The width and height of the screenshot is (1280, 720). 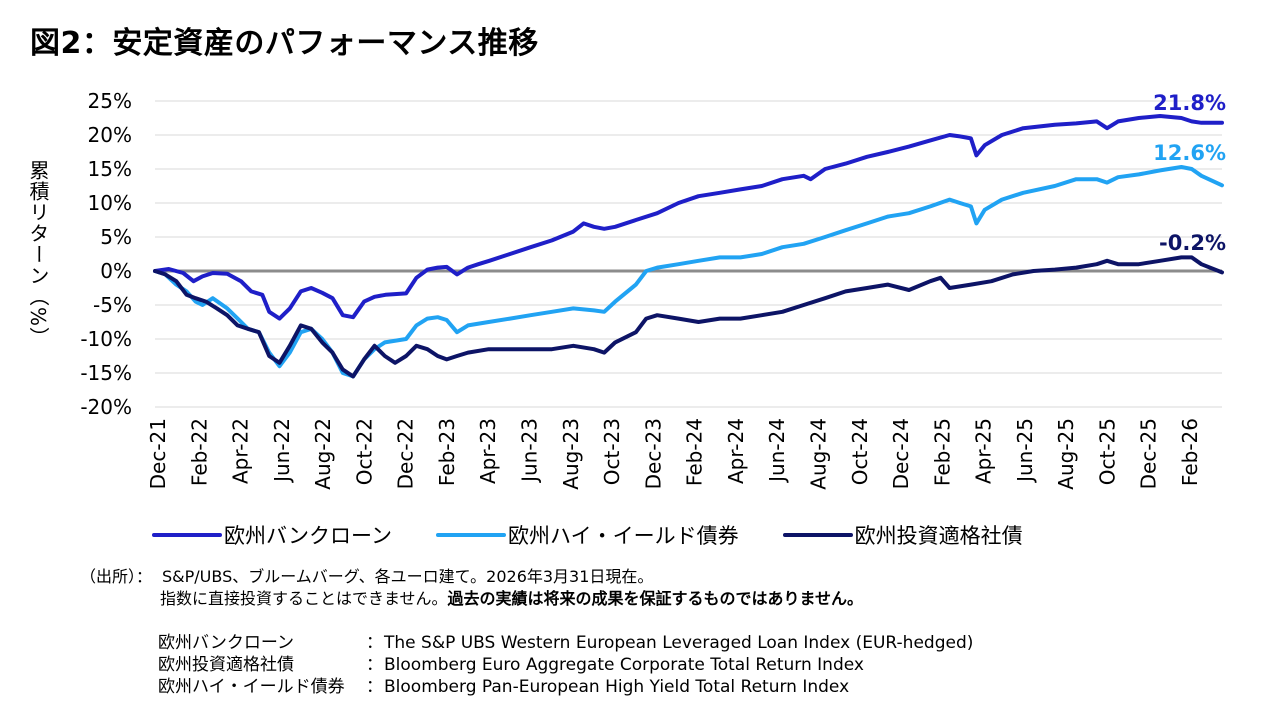 What do you see at coordinates (571, 454) in the screenshot?
I see `x-tick-label: Aug-23` at bounding box center [571, 454].